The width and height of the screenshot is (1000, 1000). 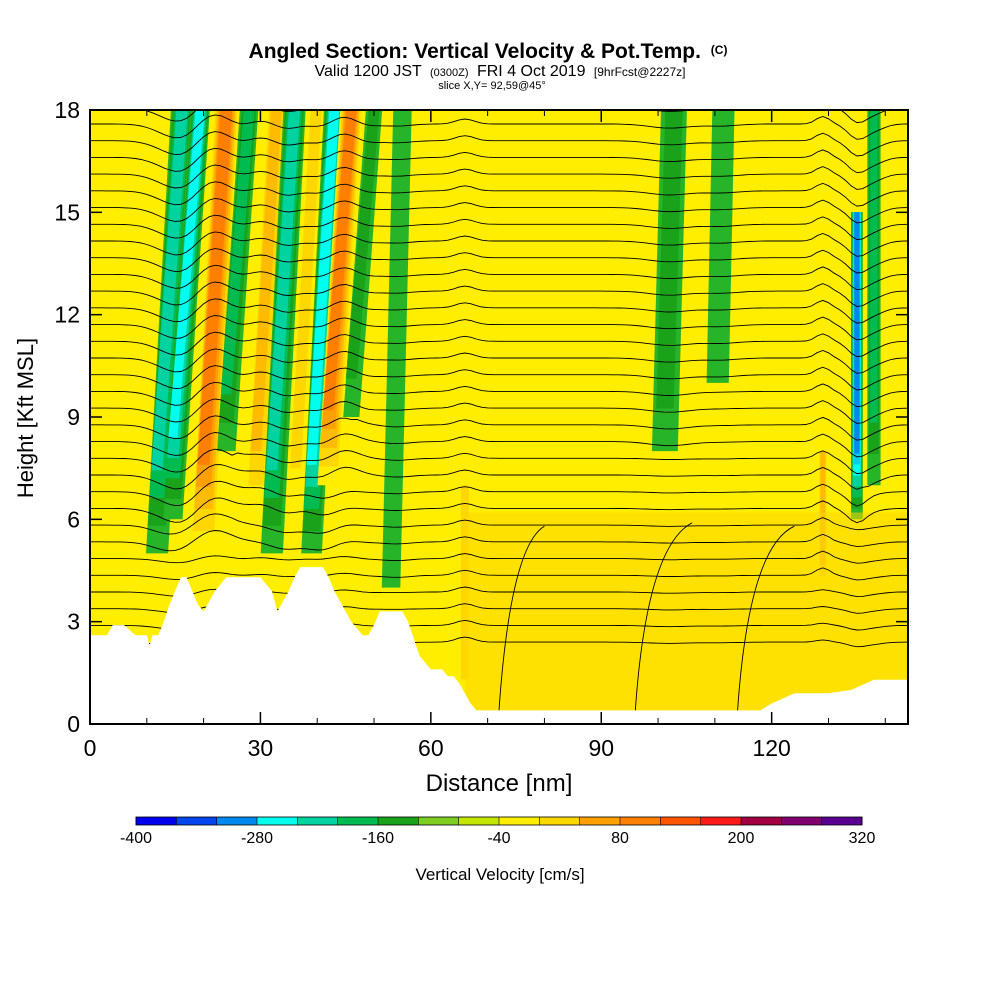 I want to click on colorbar-tick-label: -400, so click(x=136, y=838).